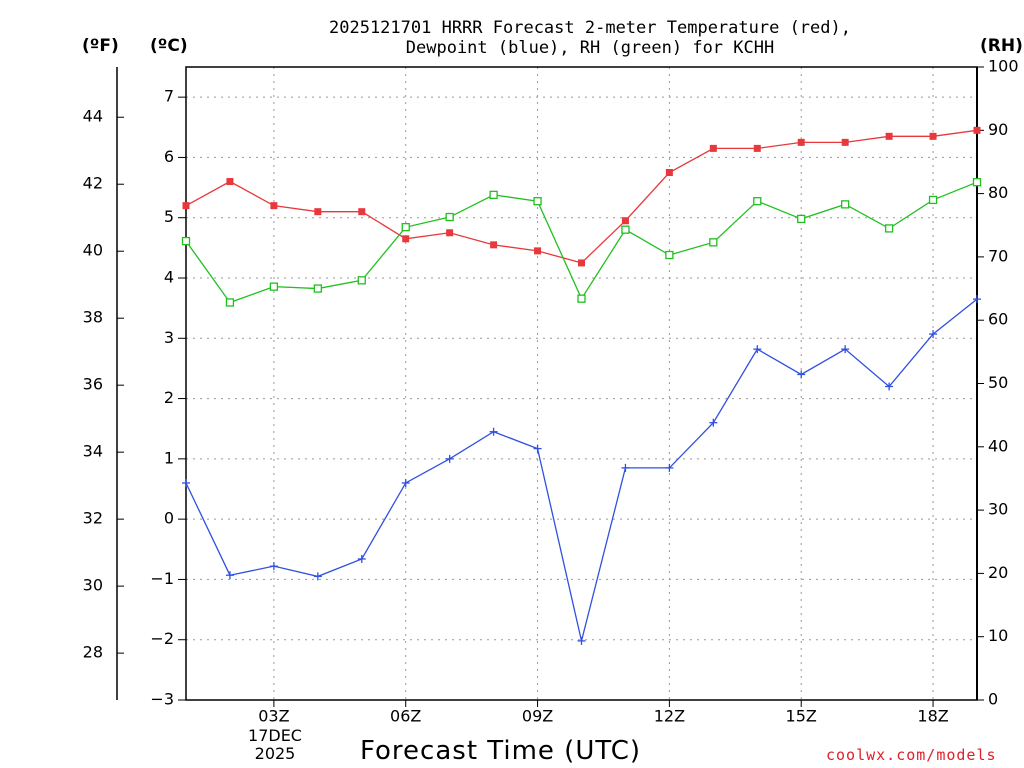 The image size is (1024, 768). I want to click on celsius-tick-label: 5, so click(169, 216).